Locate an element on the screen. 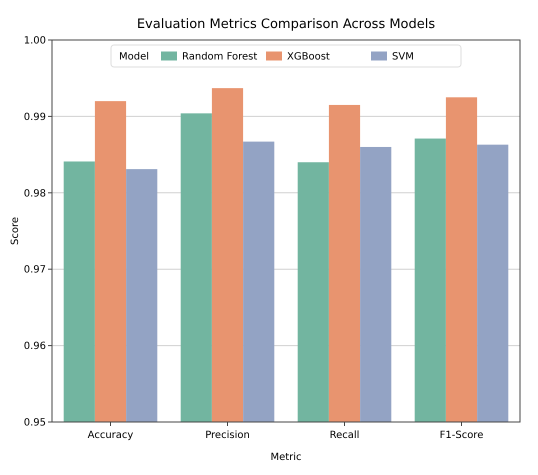 The image size is (538, 475). x-axis-title: Metric is located at coordinates (286, 457).